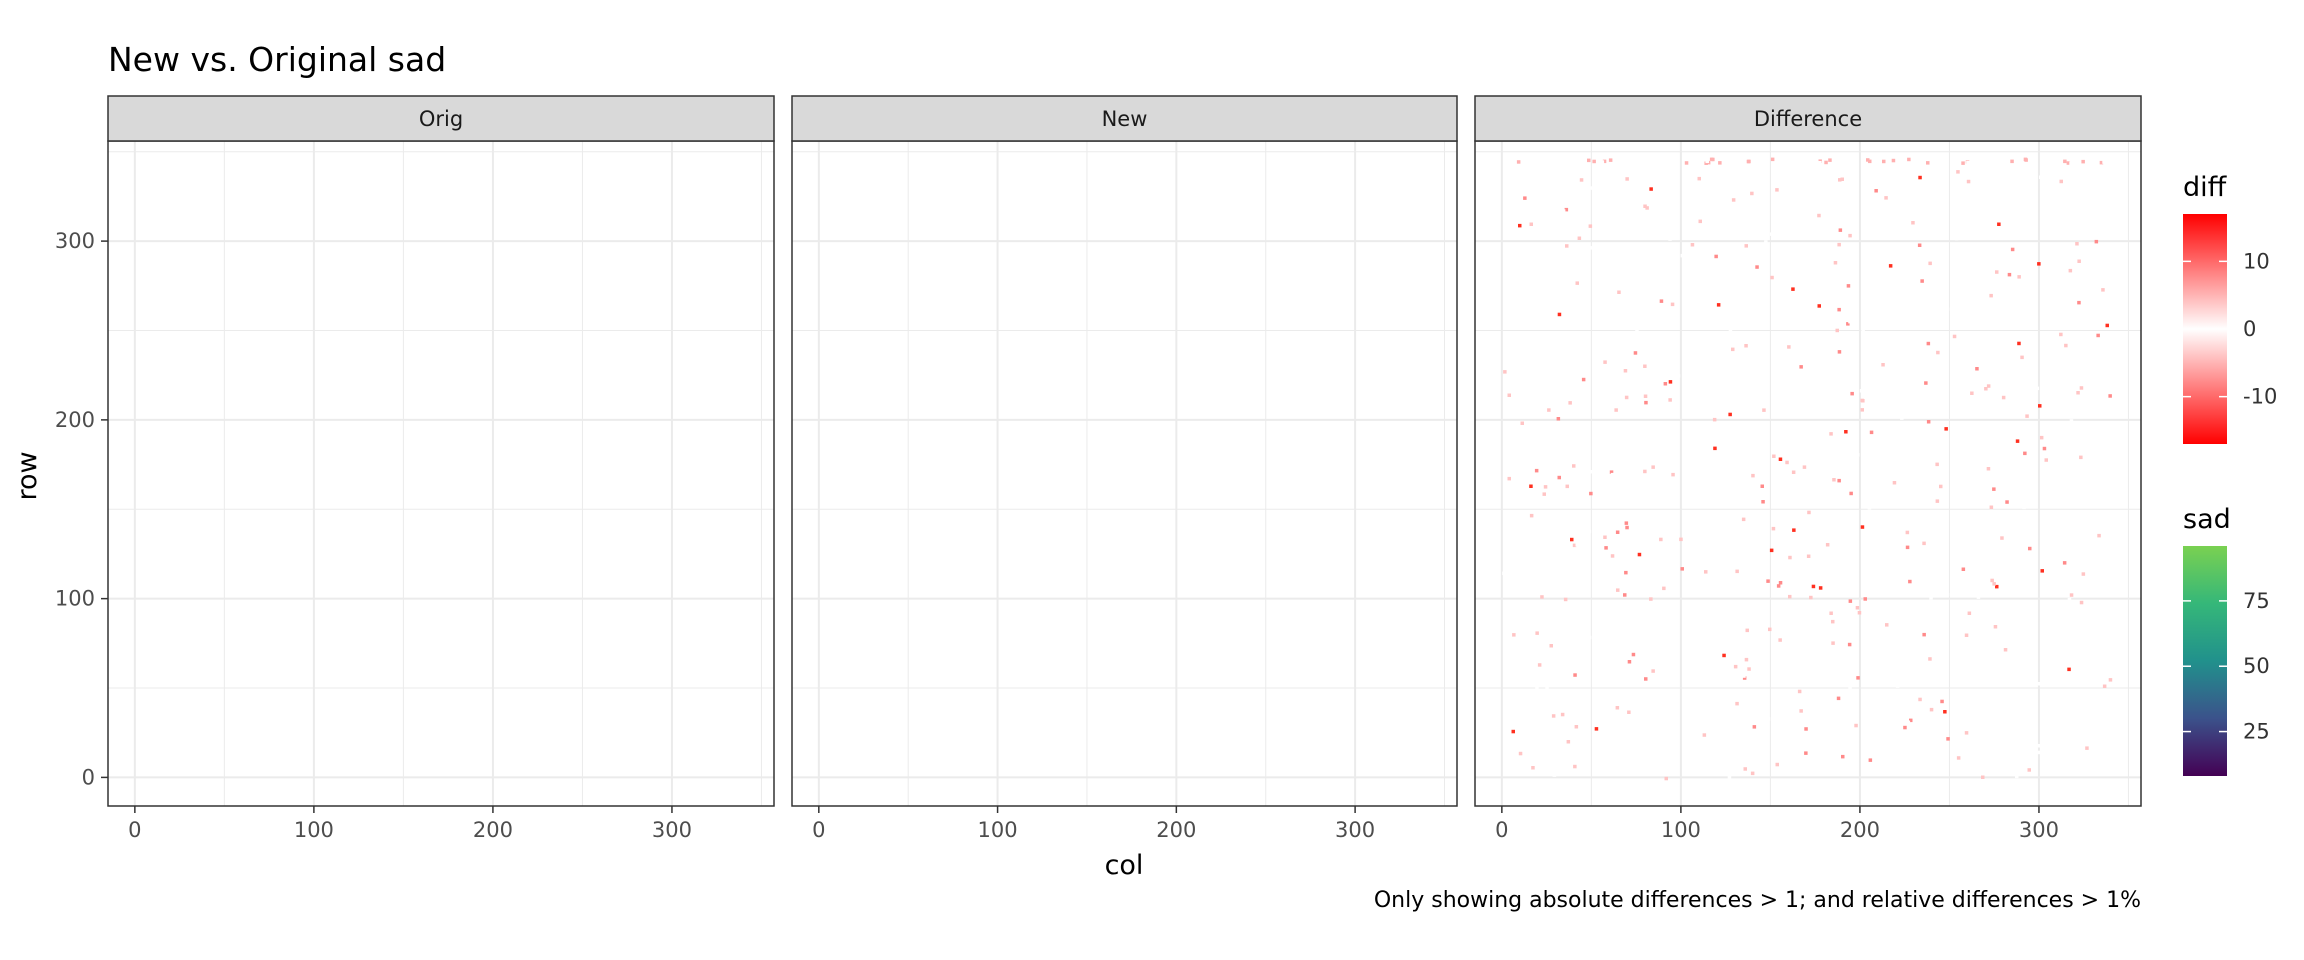  What do you see at coordinates (277, 59) in the screenshot?
I see `chart-title: New vs. Original sad` at bounding box center [277, 59].